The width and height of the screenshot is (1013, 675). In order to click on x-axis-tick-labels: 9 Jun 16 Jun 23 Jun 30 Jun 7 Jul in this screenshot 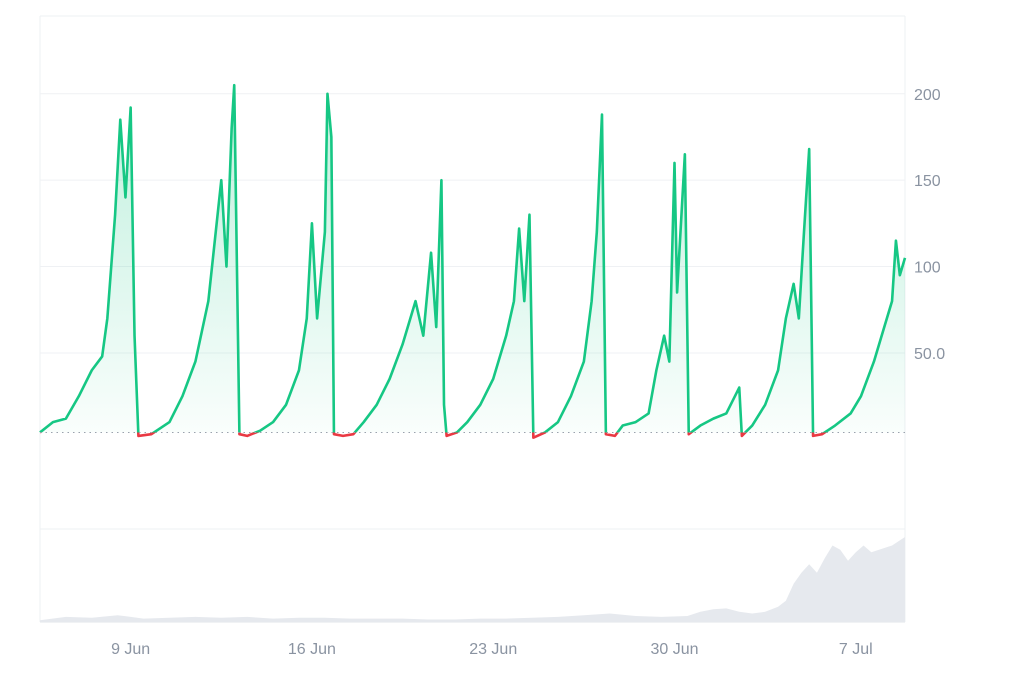, I will do `click(492, 649)`.